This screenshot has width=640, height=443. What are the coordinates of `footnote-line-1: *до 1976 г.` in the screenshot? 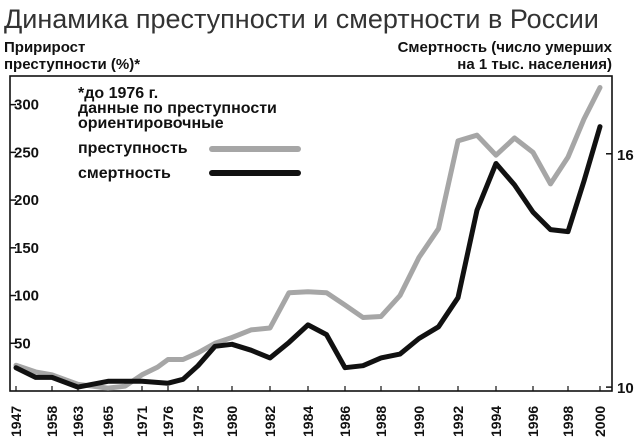 It's located at (118, 93).